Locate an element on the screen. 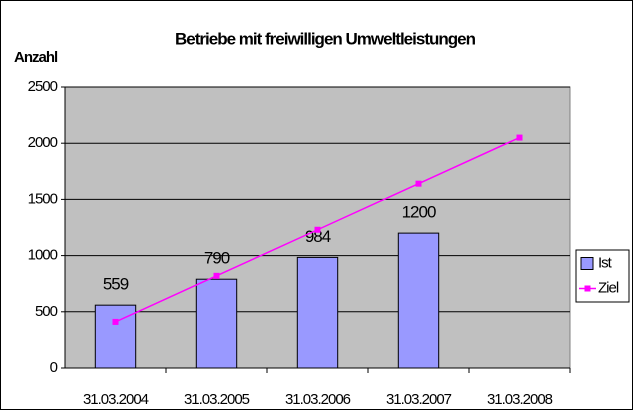 The image size is (633, 410). data-label: 1200 is located at coordinates (419, 212).